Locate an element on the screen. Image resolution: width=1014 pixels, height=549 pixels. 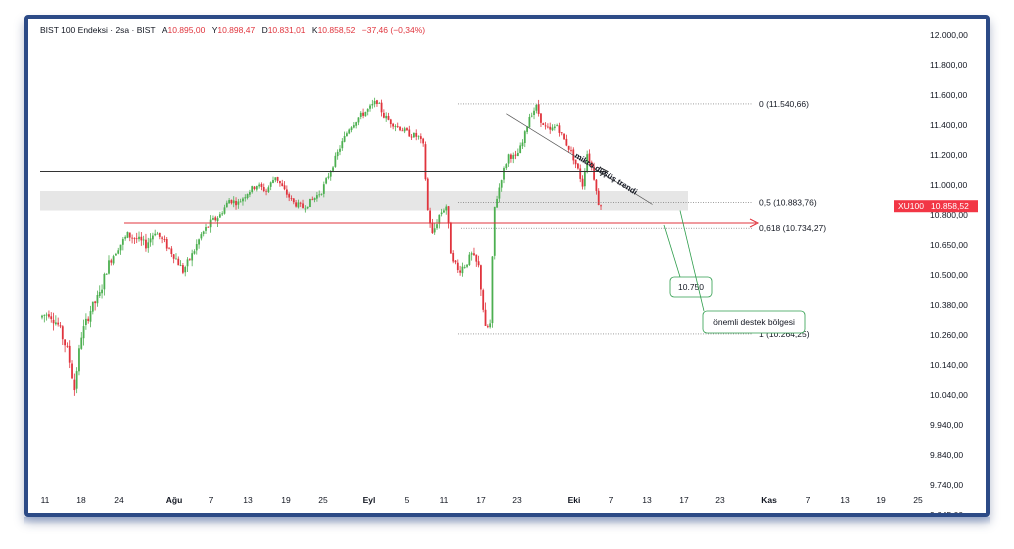
trend-line is located at coordinates (579, 159).